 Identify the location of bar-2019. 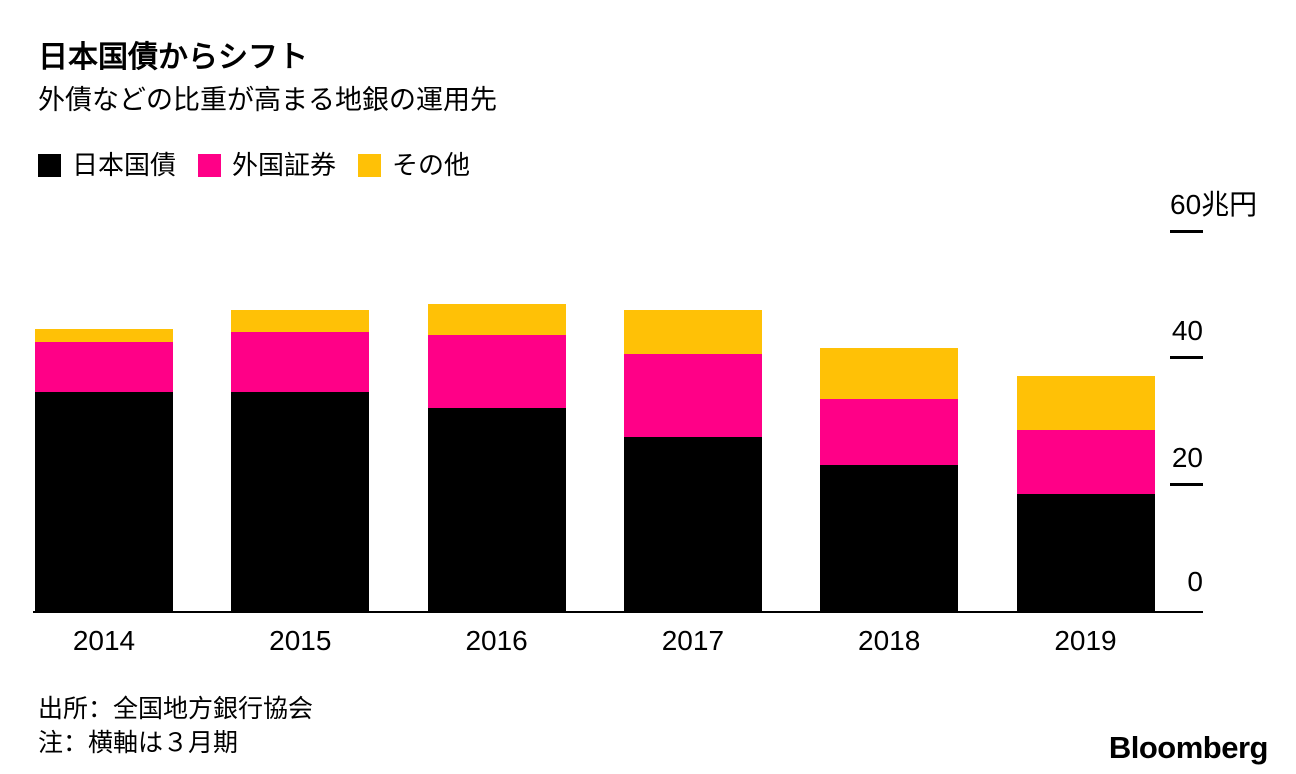
(1085, 493).